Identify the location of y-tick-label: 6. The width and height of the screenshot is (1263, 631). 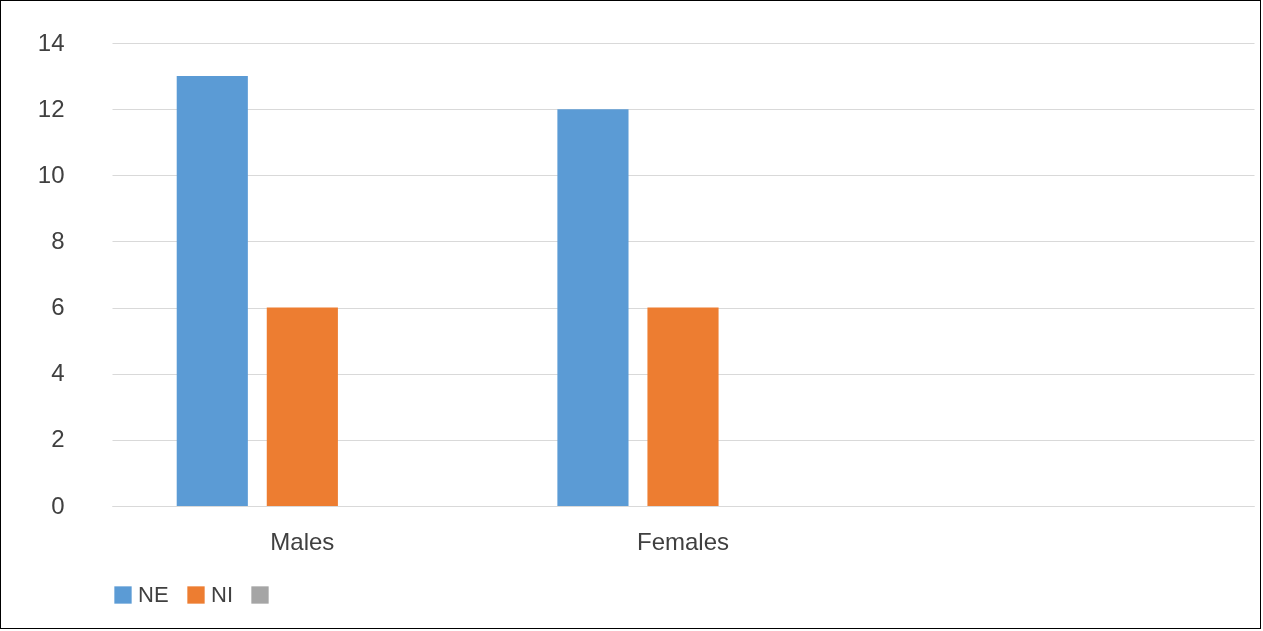
(58, 307).